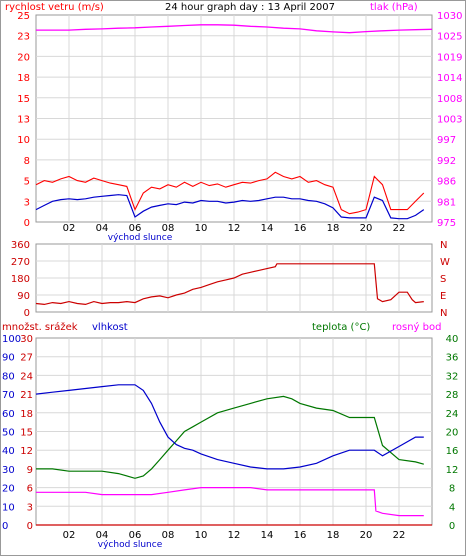 The image size is (466, 556). Describe the element at coordinates (446, 182) in the screenshot. I see `pressure-tick: 986` at that location.